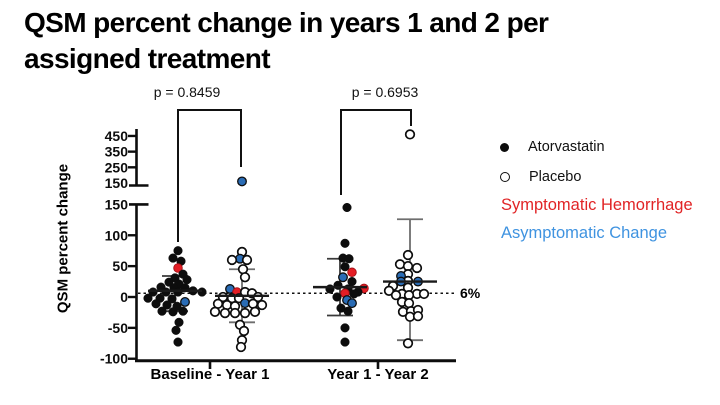 The width and height of the screenshot is (720, 405). I want to click on pvalue-label-year1-year2: p = 0.6953, so click(385, 92).